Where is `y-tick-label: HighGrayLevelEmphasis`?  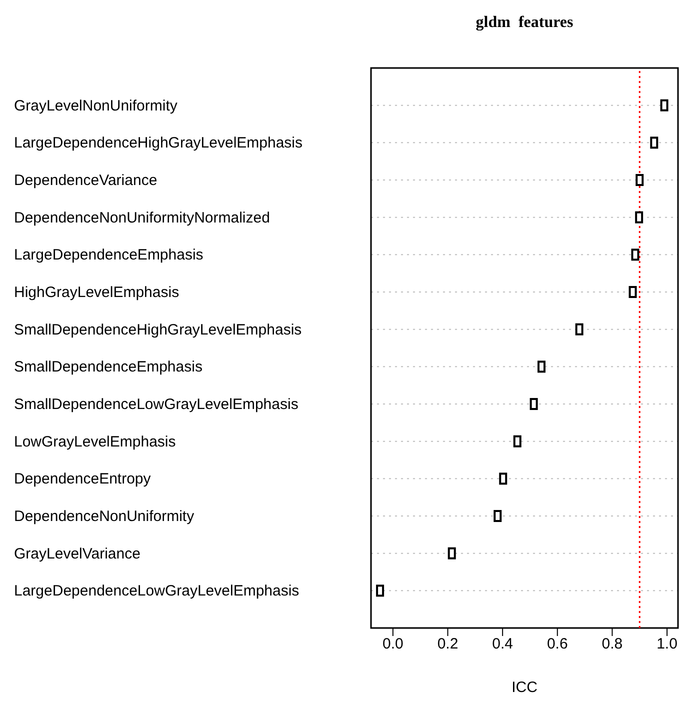 y-tick-label: HighGrayLevelEmphasis is located at coordinates (97, 292).